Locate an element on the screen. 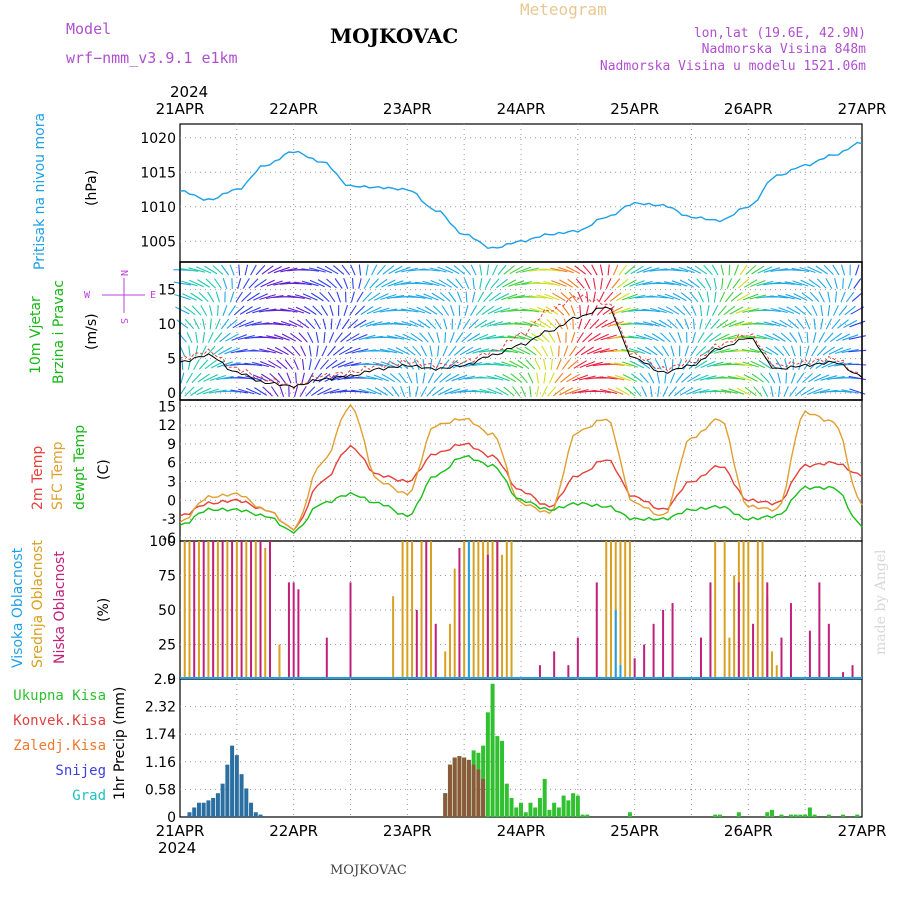 The height and width of the screenshot is (900, 900). ytick-label: 15 is located at coordinates (167, 291).